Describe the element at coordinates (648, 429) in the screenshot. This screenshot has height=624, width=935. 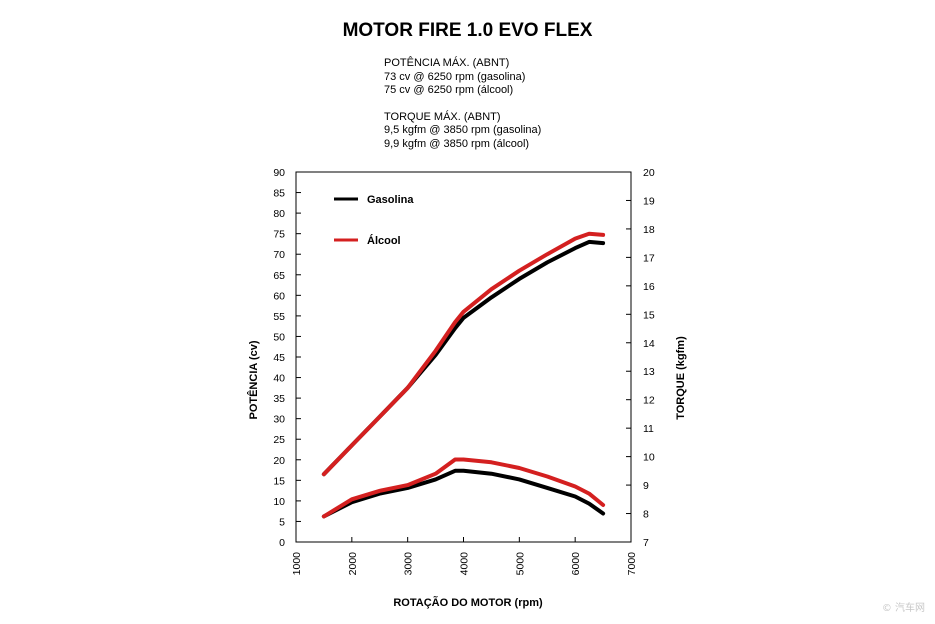
I see `y-right-tick-label: 11` at that location.